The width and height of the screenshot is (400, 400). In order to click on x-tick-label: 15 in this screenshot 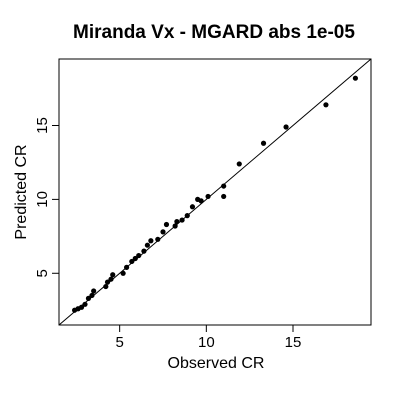, I will do `click(293, 342)`.